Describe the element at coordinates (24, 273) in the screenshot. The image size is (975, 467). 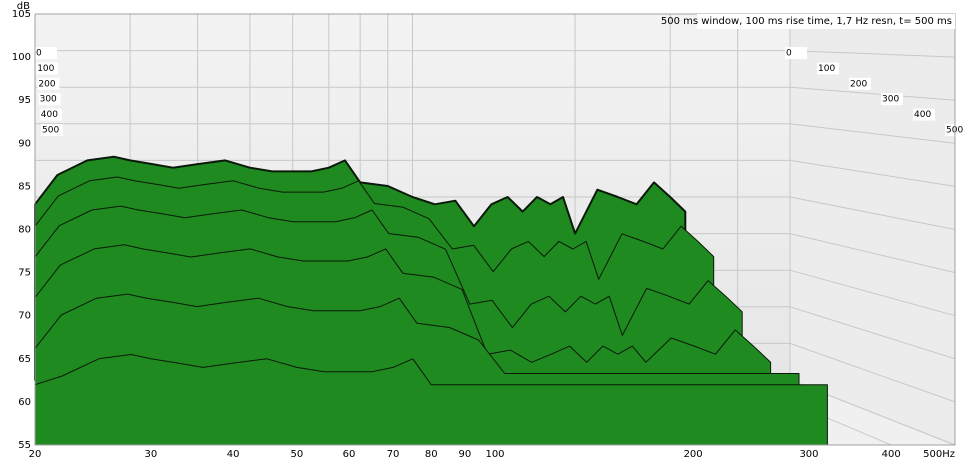
I see `y-tick-label: 75` at that location.